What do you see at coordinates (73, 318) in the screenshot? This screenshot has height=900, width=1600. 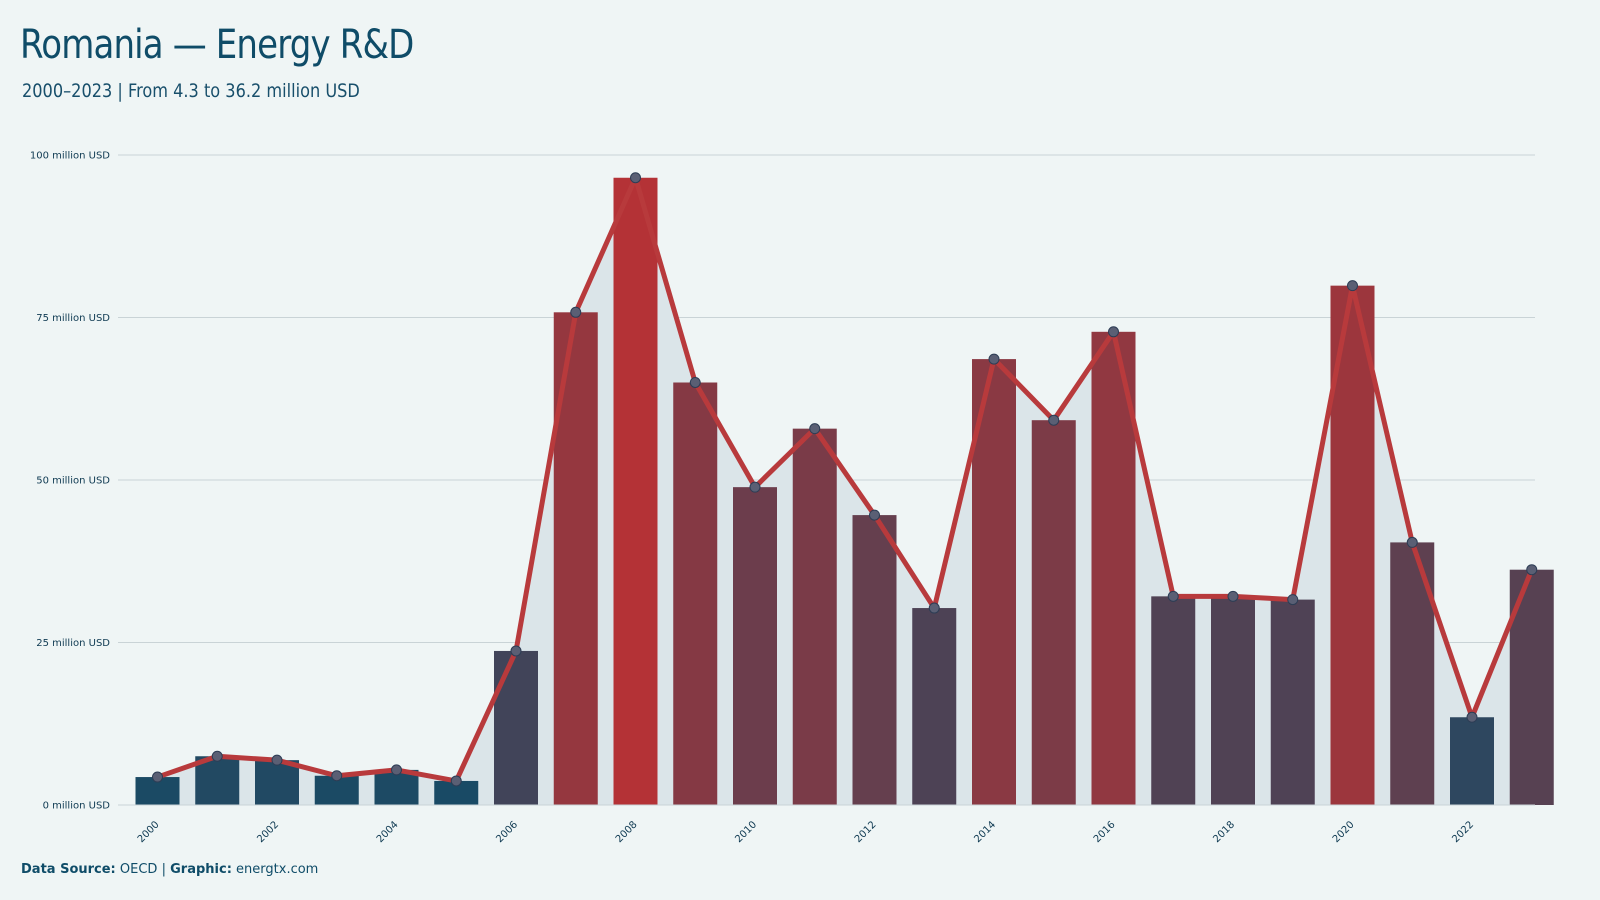 I see `y-tick-label: 75 million USD` at bounding box center [73, 318].